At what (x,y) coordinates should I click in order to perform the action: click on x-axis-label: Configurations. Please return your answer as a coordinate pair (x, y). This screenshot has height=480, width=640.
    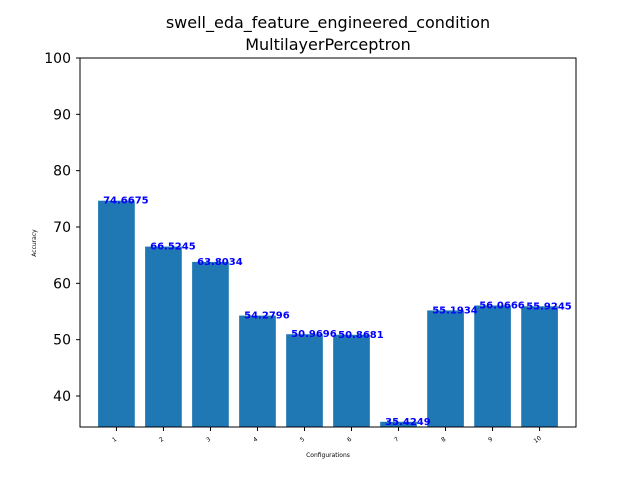
    Looking at the image, I should click on (328, 455).